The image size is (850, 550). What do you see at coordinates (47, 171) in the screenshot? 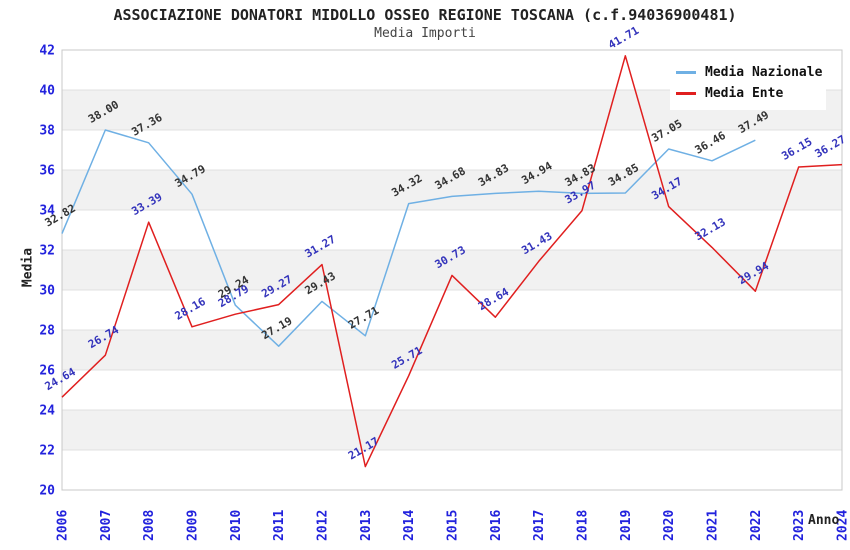
I see `y-tick-label: 36` at bounding box center [47, 171].